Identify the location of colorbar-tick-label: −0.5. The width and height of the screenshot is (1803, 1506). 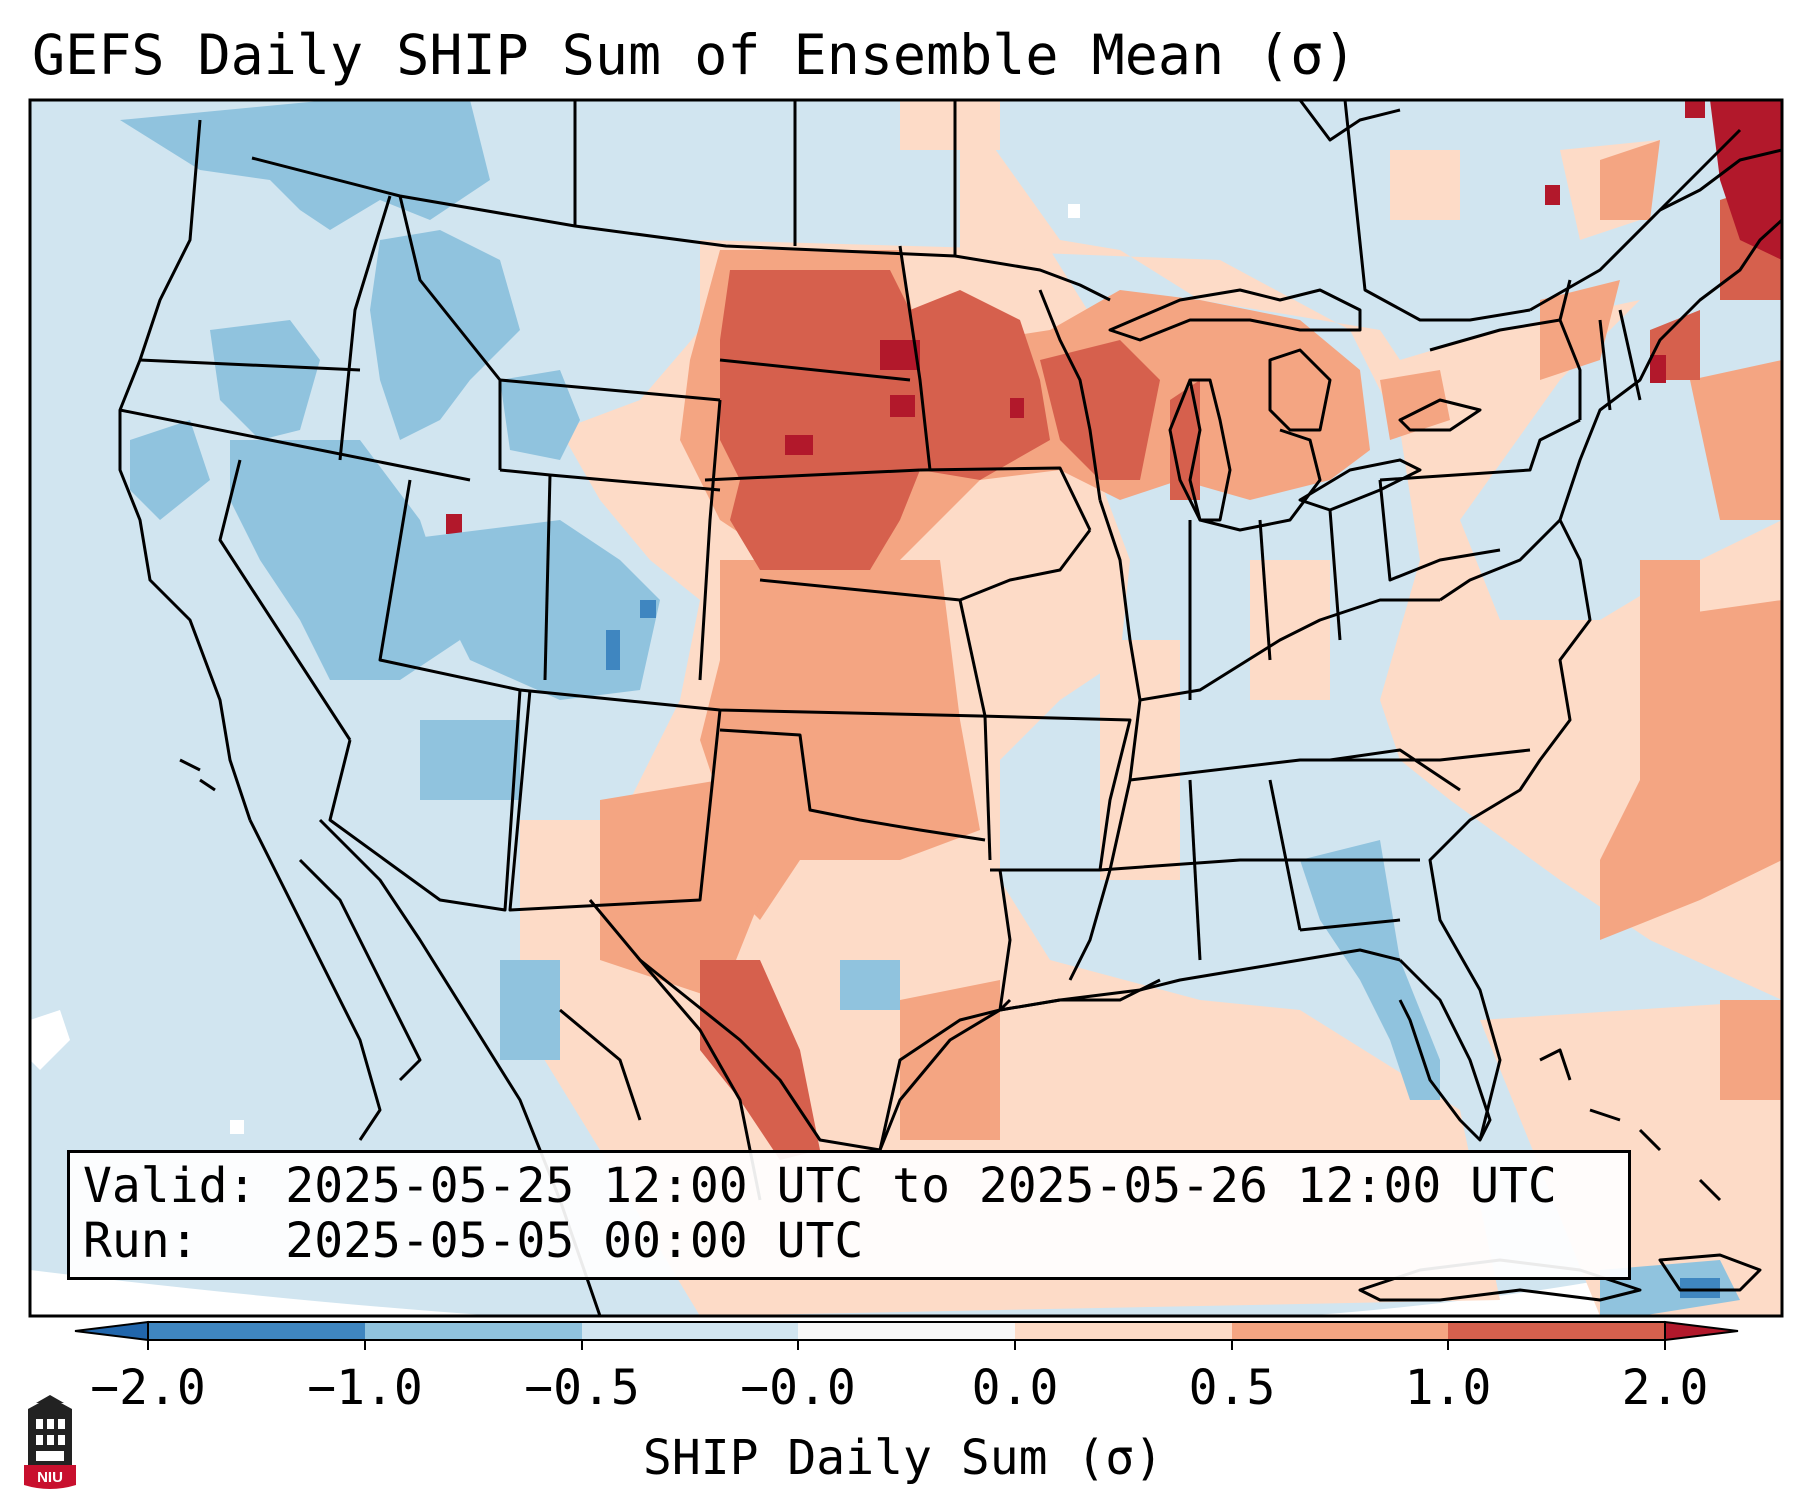
(582, 1388).